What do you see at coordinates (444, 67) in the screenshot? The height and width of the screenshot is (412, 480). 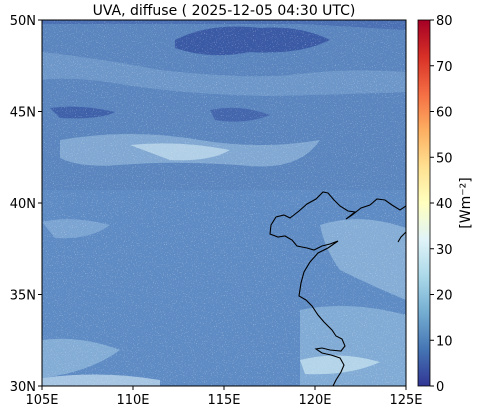 I see `colorbar-tick-label: 70` at bounding box center [444, 67].